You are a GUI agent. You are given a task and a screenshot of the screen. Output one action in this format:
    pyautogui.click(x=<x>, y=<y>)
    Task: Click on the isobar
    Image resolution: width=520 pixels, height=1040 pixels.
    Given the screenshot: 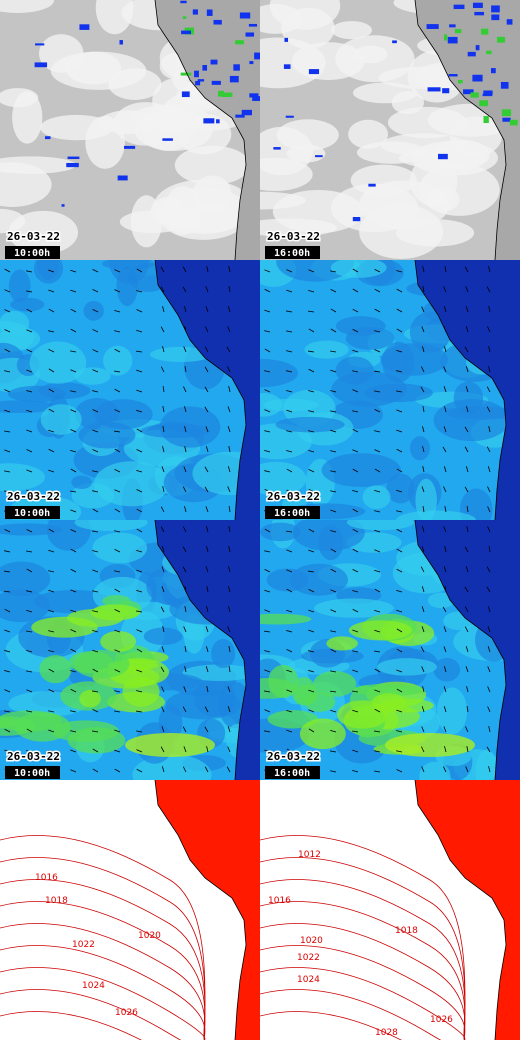 What is the action you would take?
    pyautogui.click(x=103, y=1003)
    